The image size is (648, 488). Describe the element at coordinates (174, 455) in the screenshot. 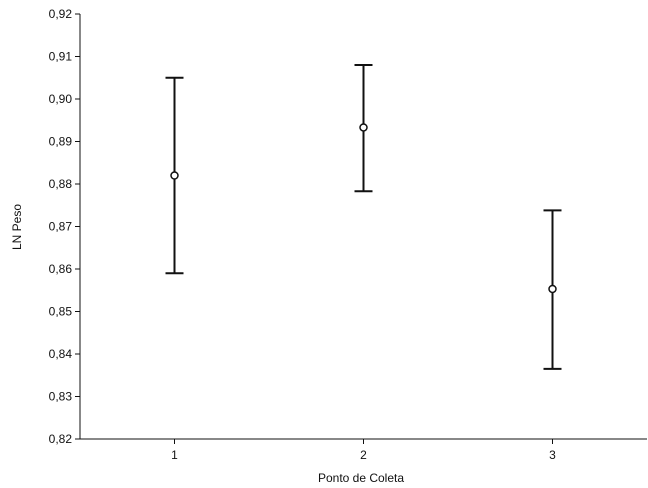

I see `x-tick-label: 1` at that location.